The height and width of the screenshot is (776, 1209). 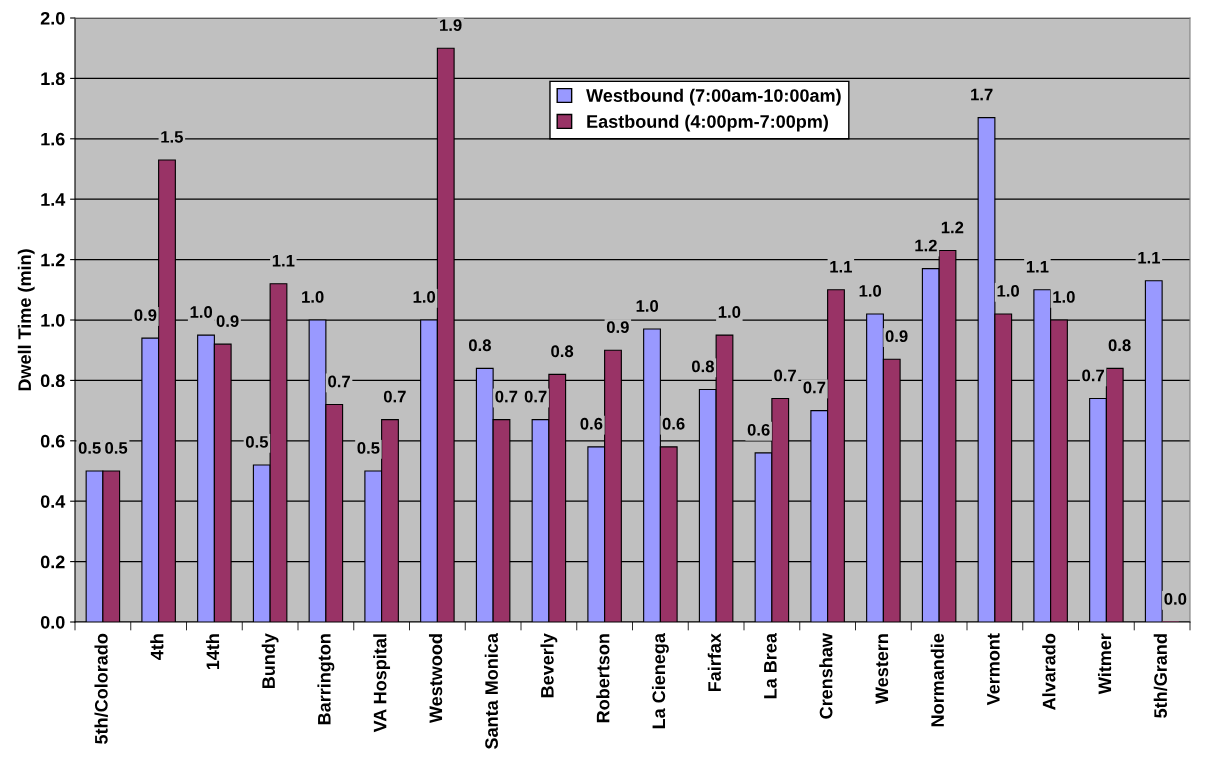 I want to click on legend-label: Westbound (7:00am-10:00am), so click(x=713, y=97).